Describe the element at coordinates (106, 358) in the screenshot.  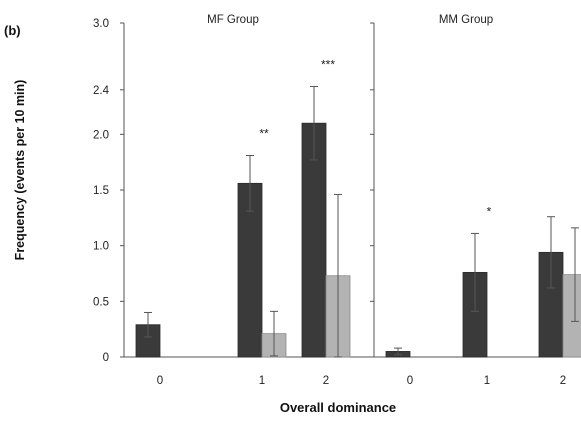
I see `y-tick-label: 0` at that location.